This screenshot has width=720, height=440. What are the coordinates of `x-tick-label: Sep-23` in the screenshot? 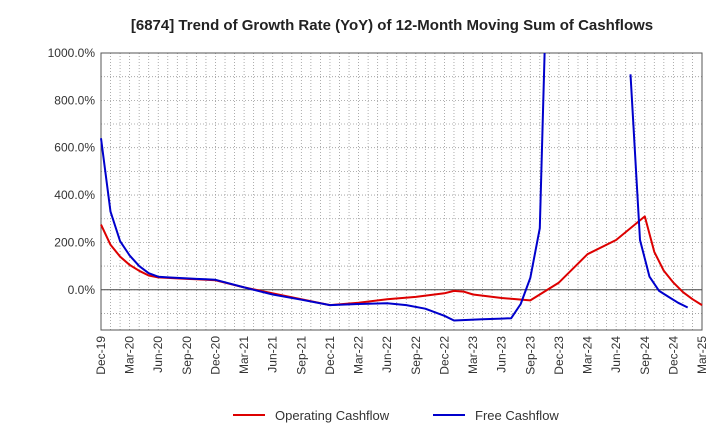 It's located at (530, 355).